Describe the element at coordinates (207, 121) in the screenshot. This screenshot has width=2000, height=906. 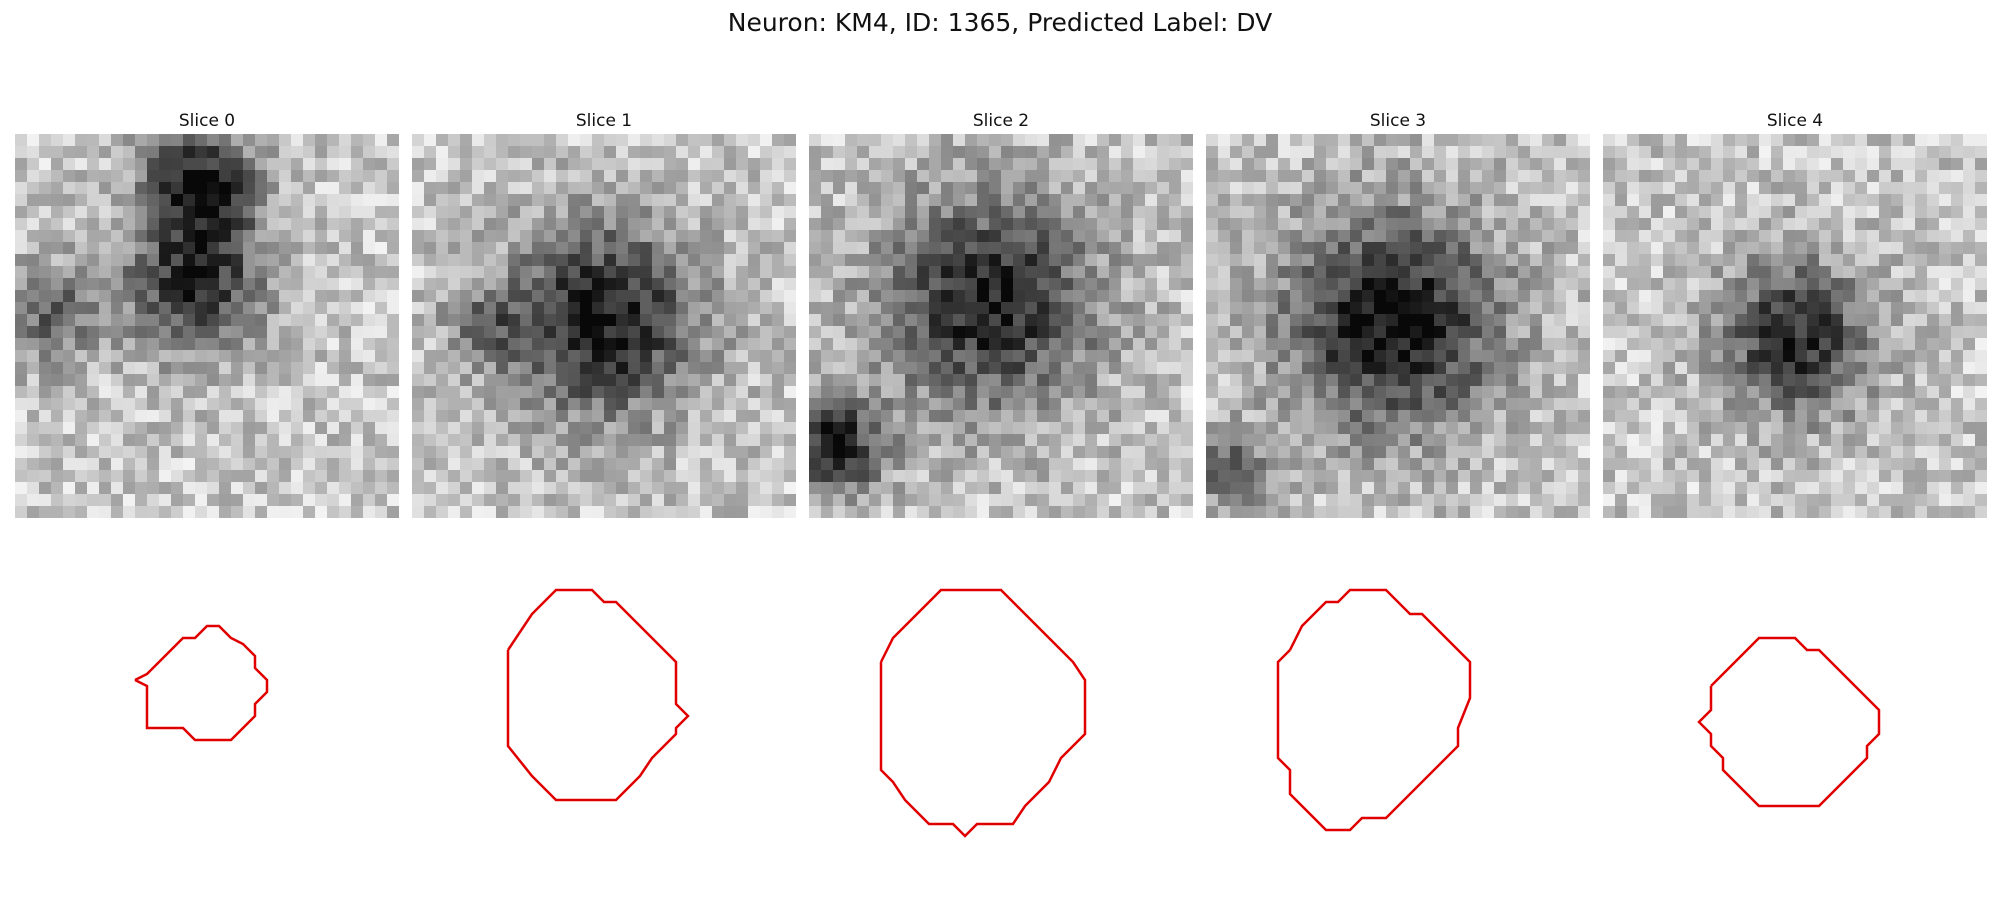
I see `slice-title-0: Slice 0` at that location.